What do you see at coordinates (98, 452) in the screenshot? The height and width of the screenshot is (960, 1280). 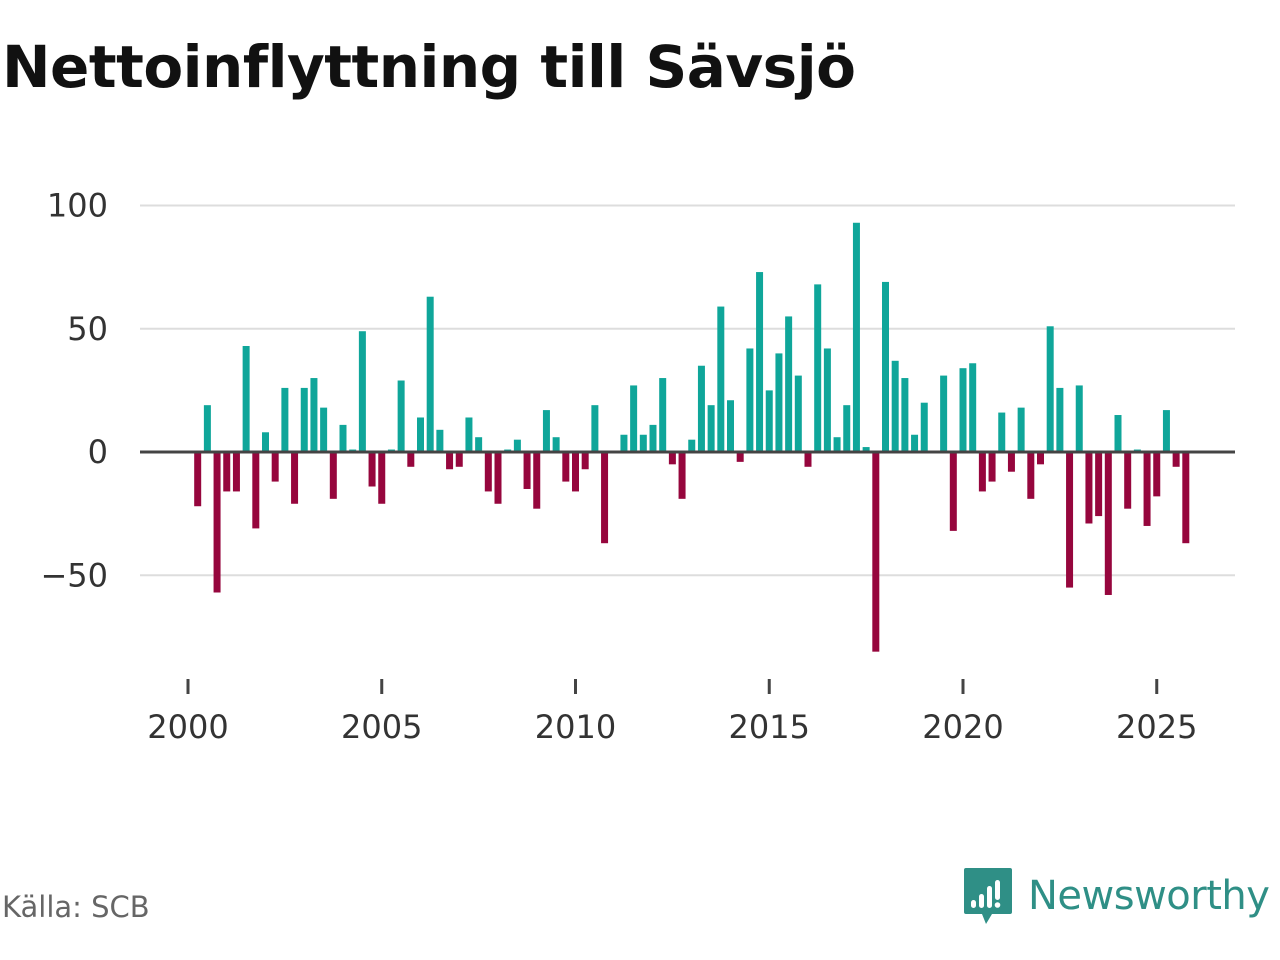 I see `y-tick-label: 0` at bounding box center [98, 452].